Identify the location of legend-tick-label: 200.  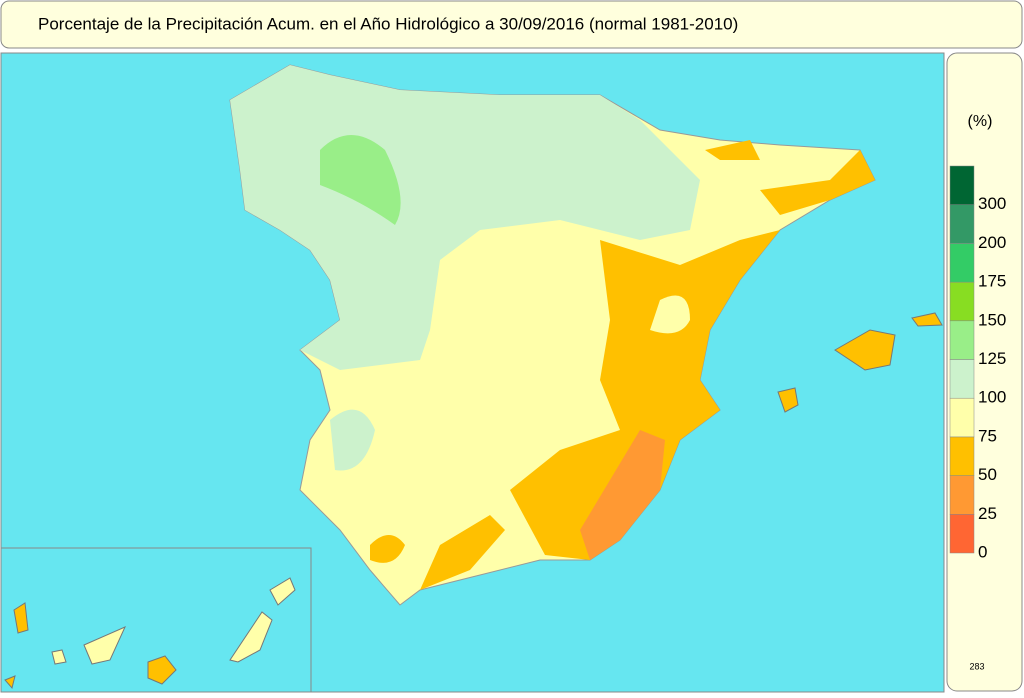
(992, 242).